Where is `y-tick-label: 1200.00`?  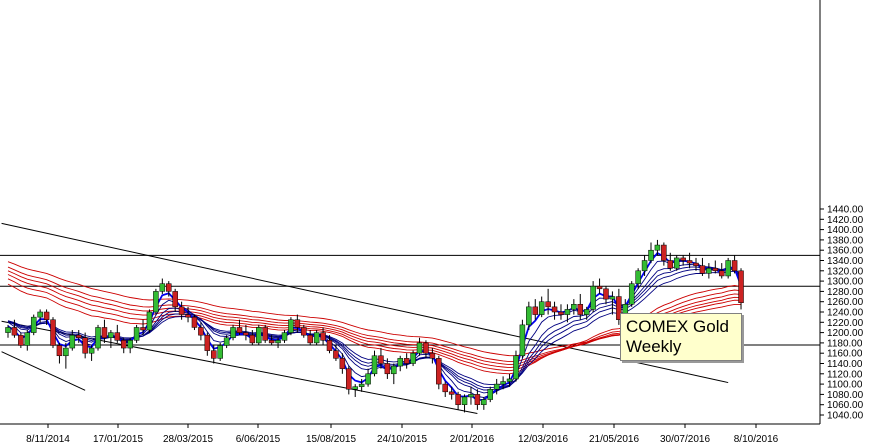
y-tick-label: 1200.00 is located at coordinates (845, 333).